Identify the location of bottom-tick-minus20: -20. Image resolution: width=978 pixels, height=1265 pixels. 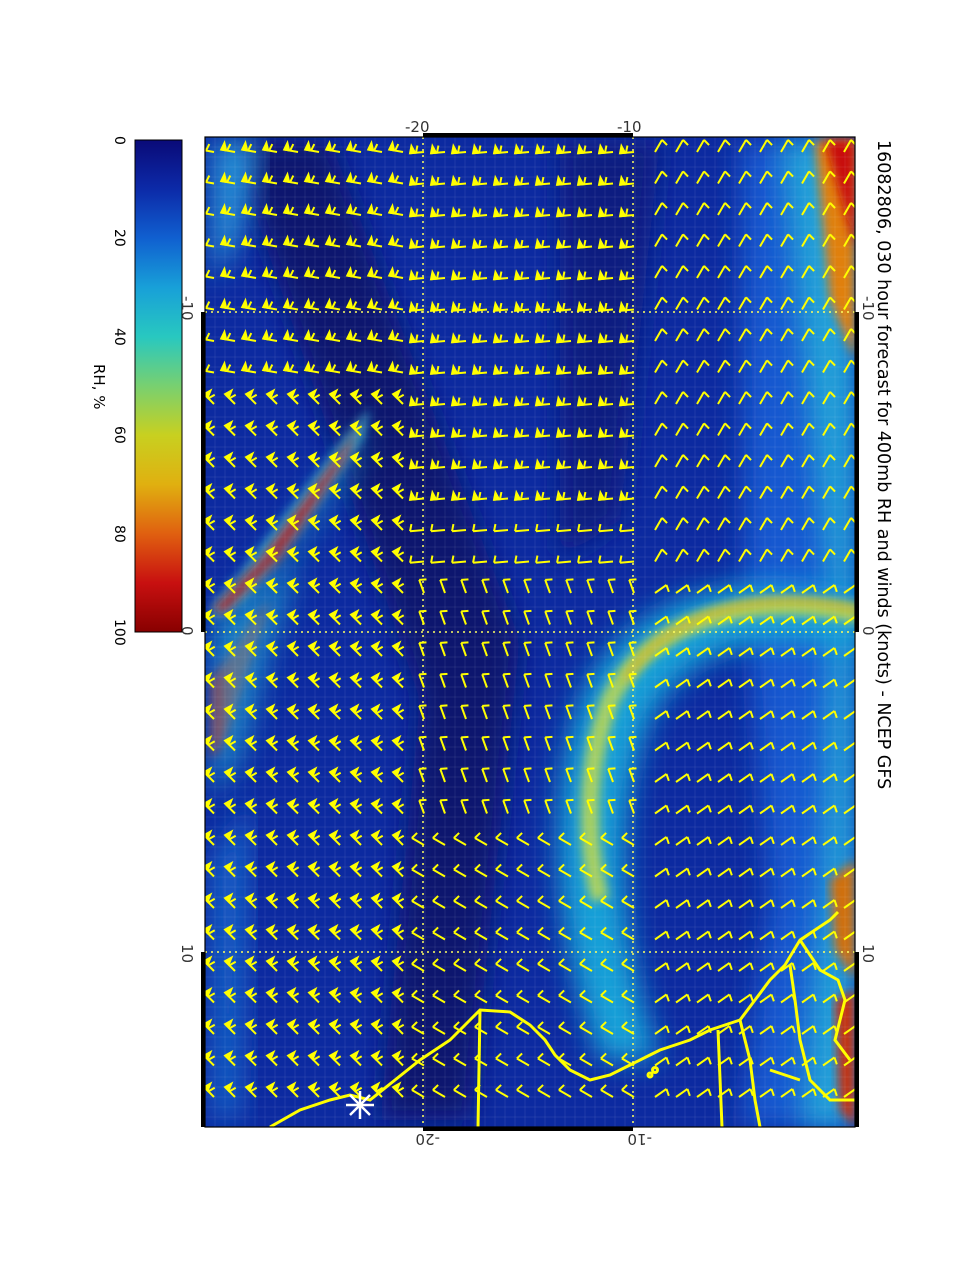
(428, 1139).